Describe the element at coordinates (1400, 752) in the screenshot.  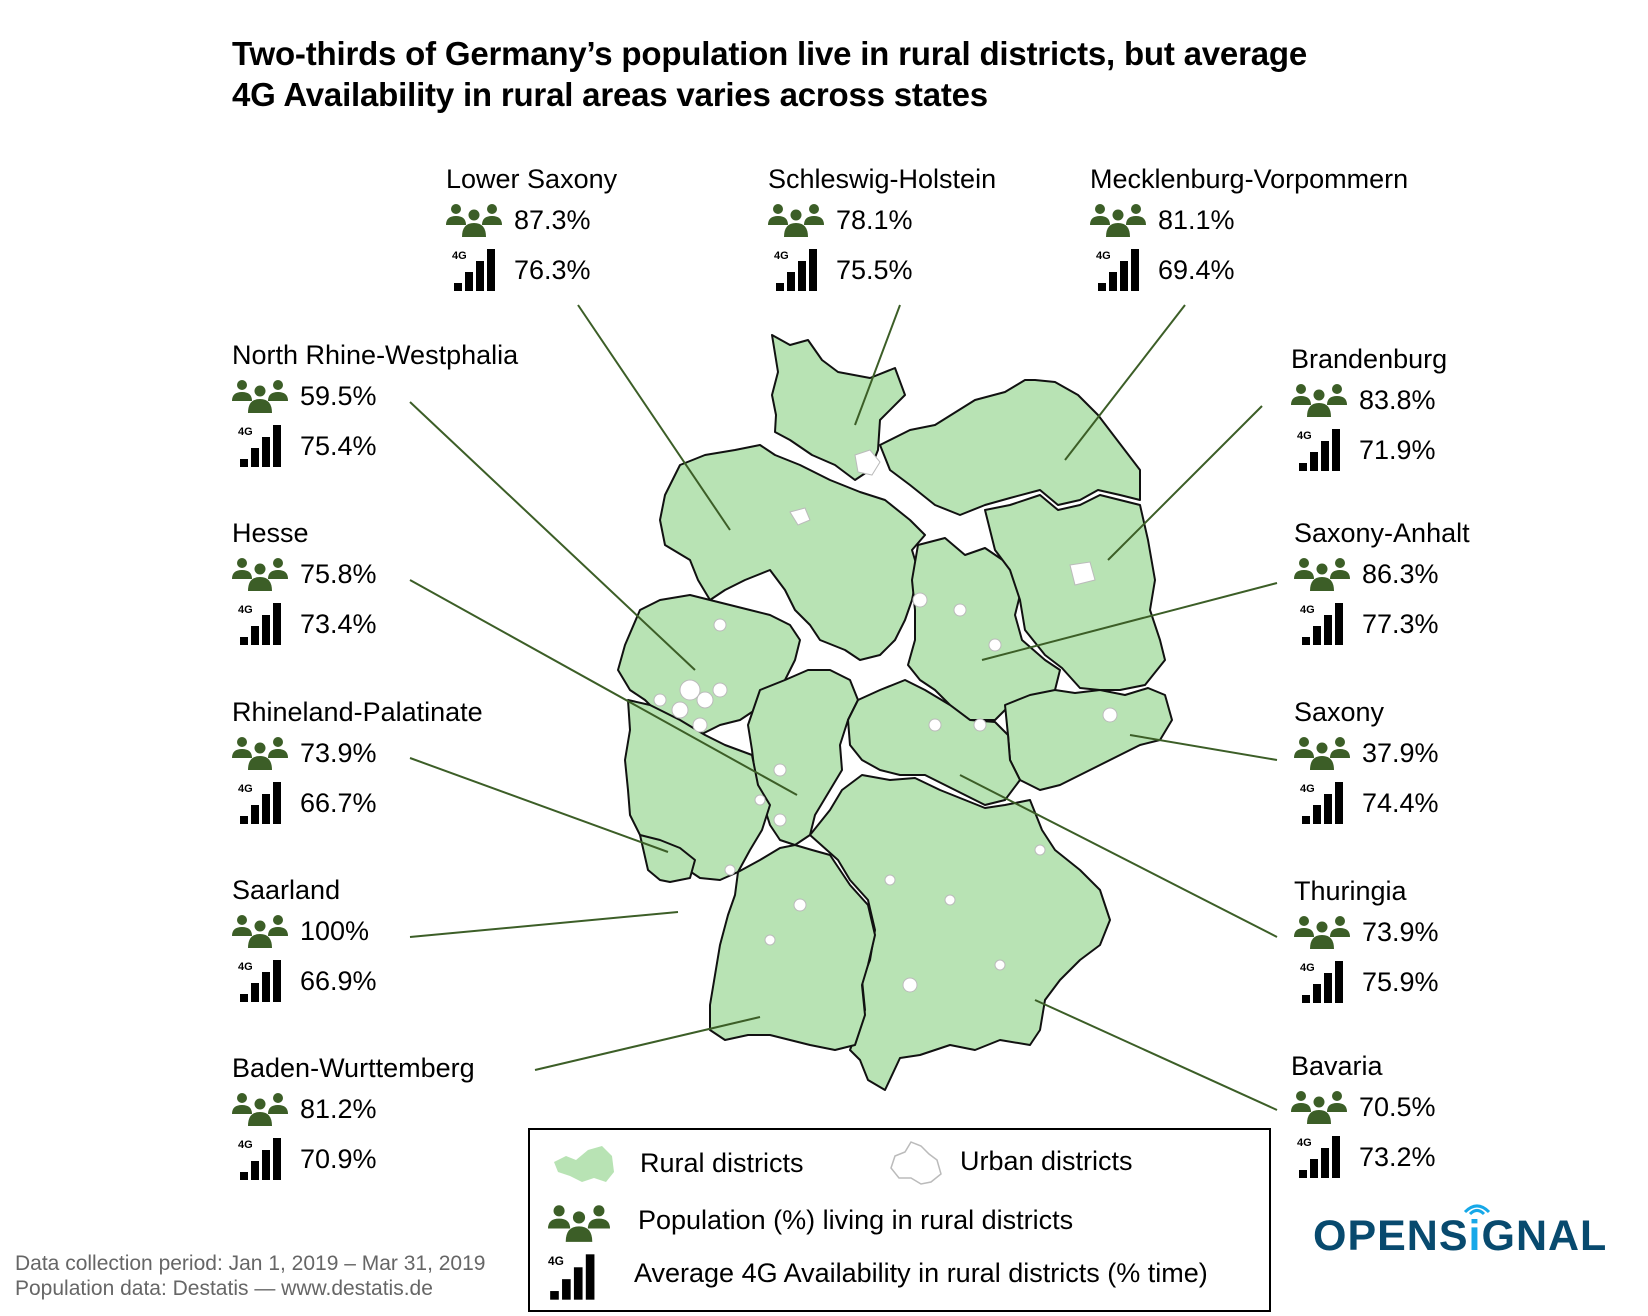
I see `population-value: 37.9%` at that location.